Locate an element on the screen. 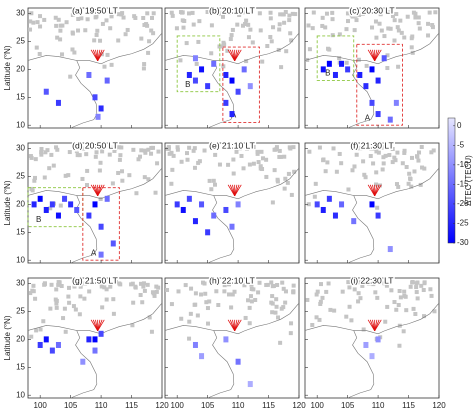 This screenshot has height=410, width=474. x-tick-label: 100 is located at coordinates (318, 405).